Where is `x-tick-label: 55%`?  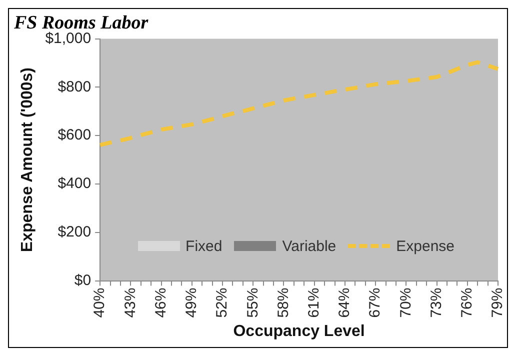 x-tick-label: 55% is located at coordinates (253, 303).